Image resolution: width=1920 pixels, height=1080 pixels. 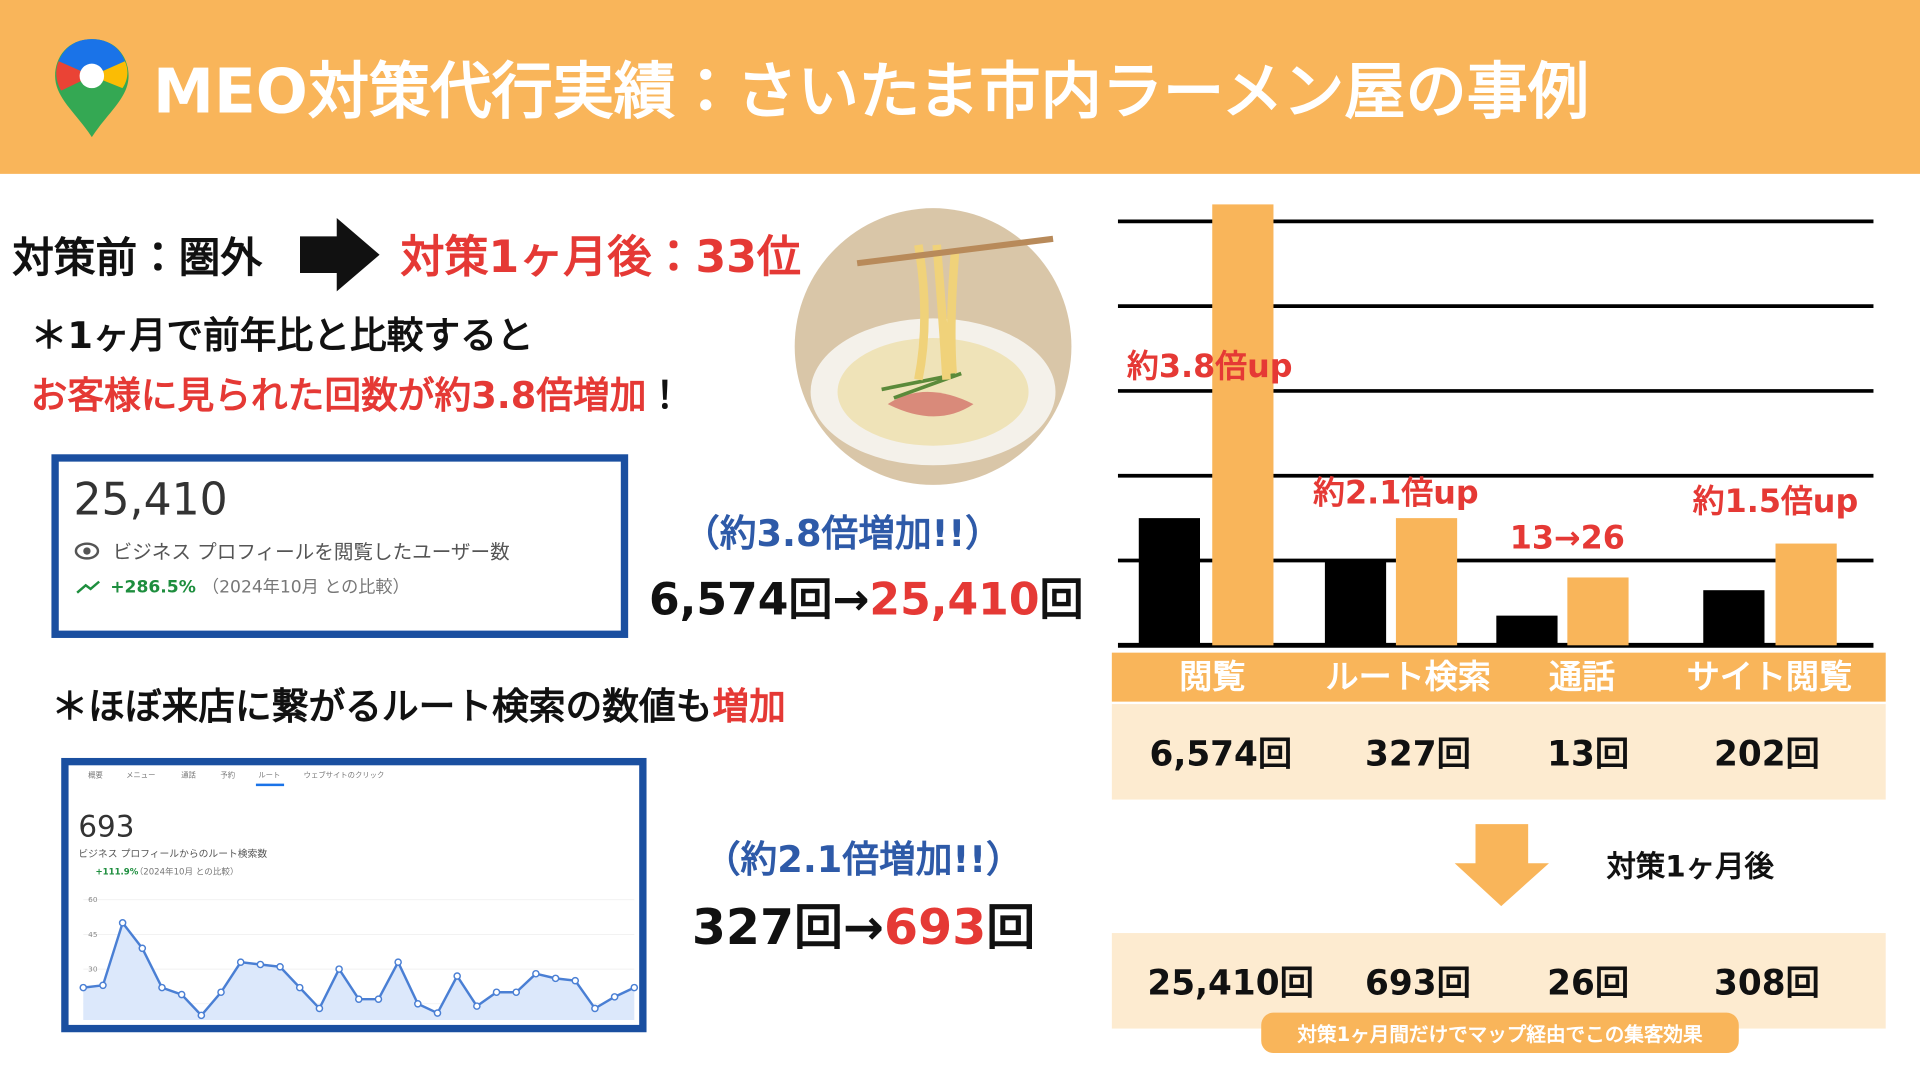 I want to click on y-tick-label: 30, so click(x=93, y=969).